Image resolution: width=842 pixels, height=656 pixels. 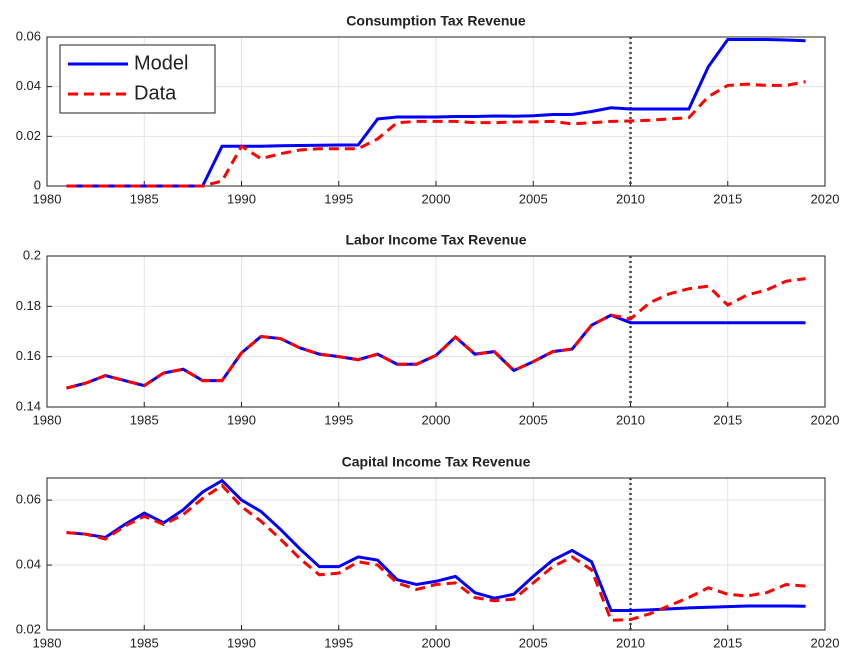 What do you see at coordinates (436, 462) in the screenshot?
I see `chart-title: Capital Income Tax Revenue` at bounding box center [436, 462].